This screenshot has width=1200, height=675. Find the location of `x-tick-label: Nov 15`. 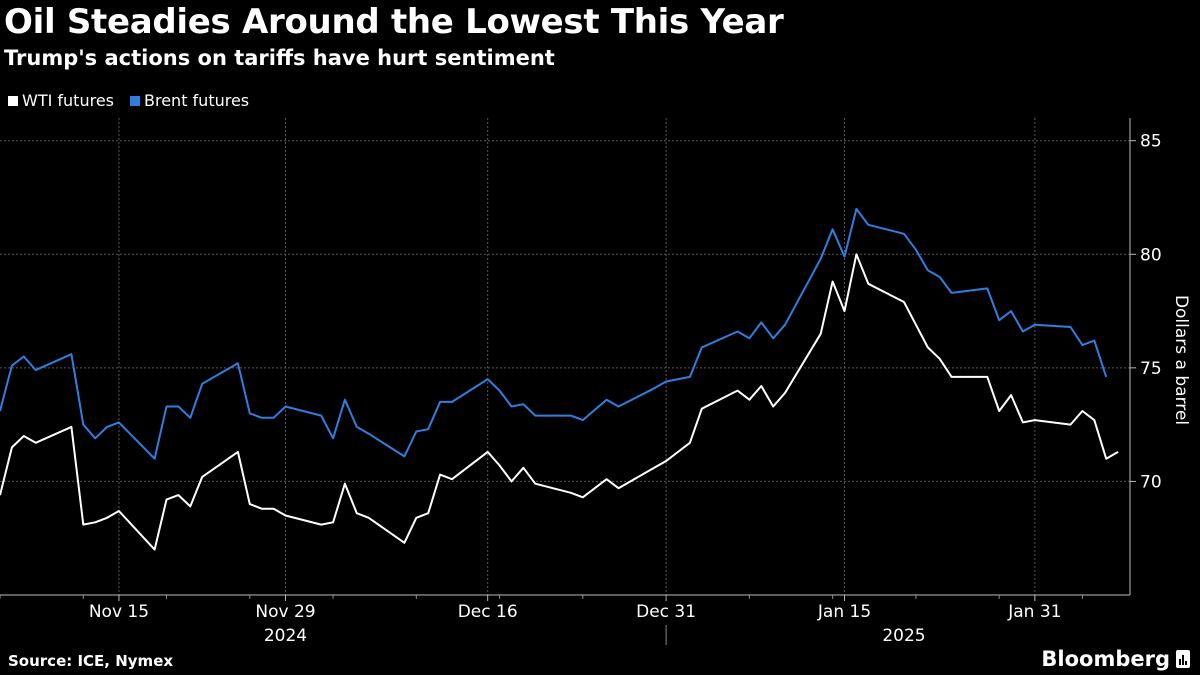

x-tick-label: Nov 15 is located at coordinates (119, 612).